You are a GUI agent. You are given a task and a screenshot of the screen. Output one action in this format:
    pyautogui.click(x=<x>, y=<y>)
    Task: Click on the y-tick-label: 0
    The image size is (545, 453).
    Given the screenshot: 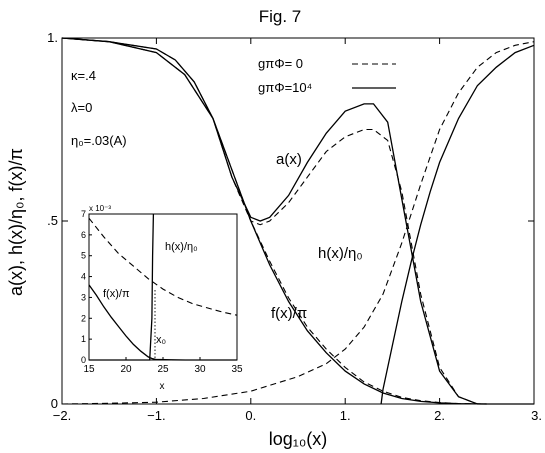 What is the action you would take?
    pyautogui.click(x=54, y=403)
    